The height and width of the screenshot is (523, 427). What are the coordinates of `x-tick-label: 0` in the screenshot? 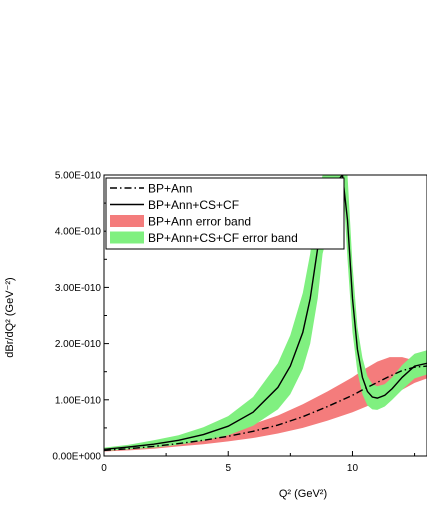 It's located at (104, 468).